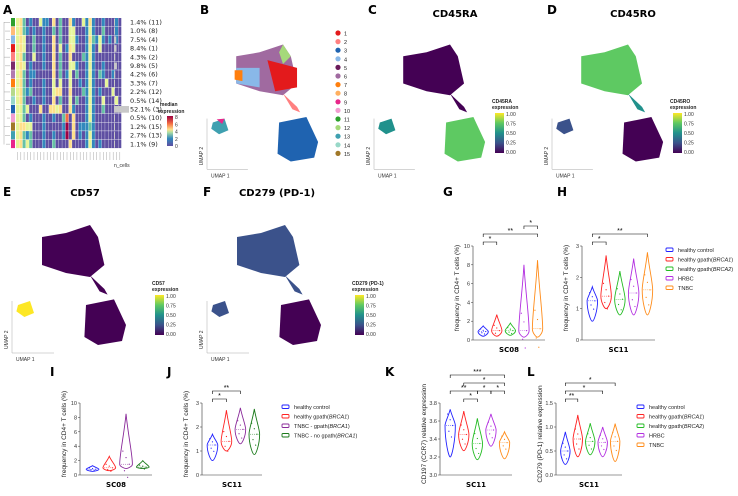 The height and width of the screenshot is (496, 738). I want to click on colorbar-tick: 6, so click(176, 125).